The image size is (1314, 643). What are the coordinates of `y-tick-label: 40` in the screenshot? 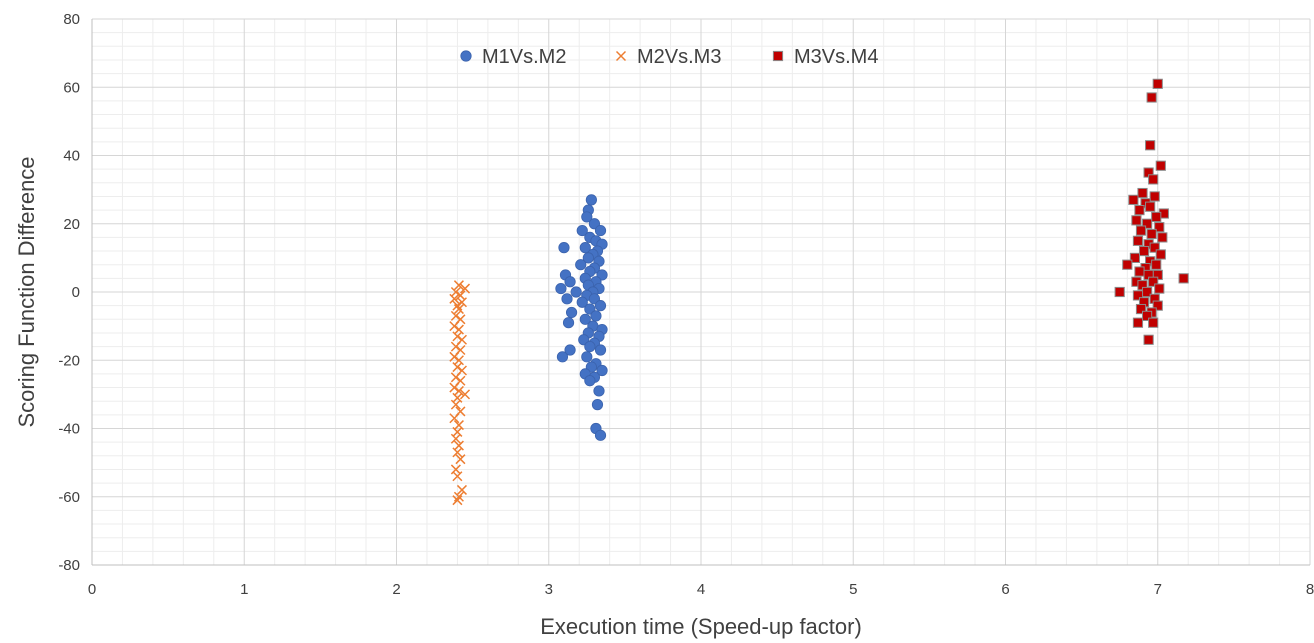 It's located at (71, 156).